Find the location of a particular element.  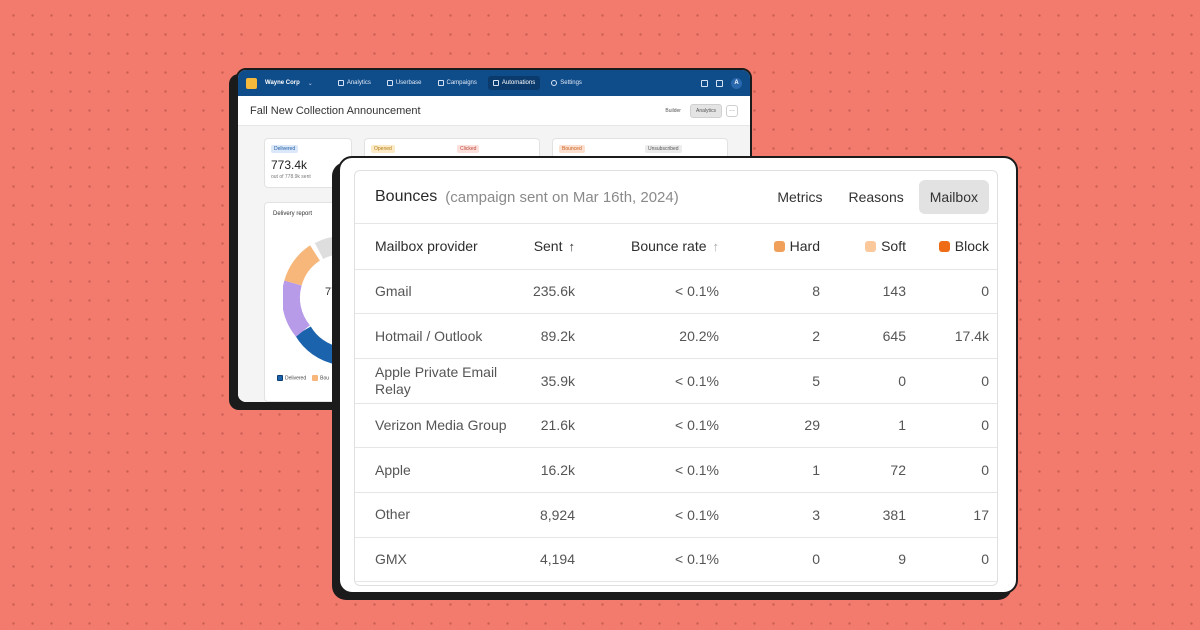

nav-analytics: Analytics is located at coordinates (354, 83).